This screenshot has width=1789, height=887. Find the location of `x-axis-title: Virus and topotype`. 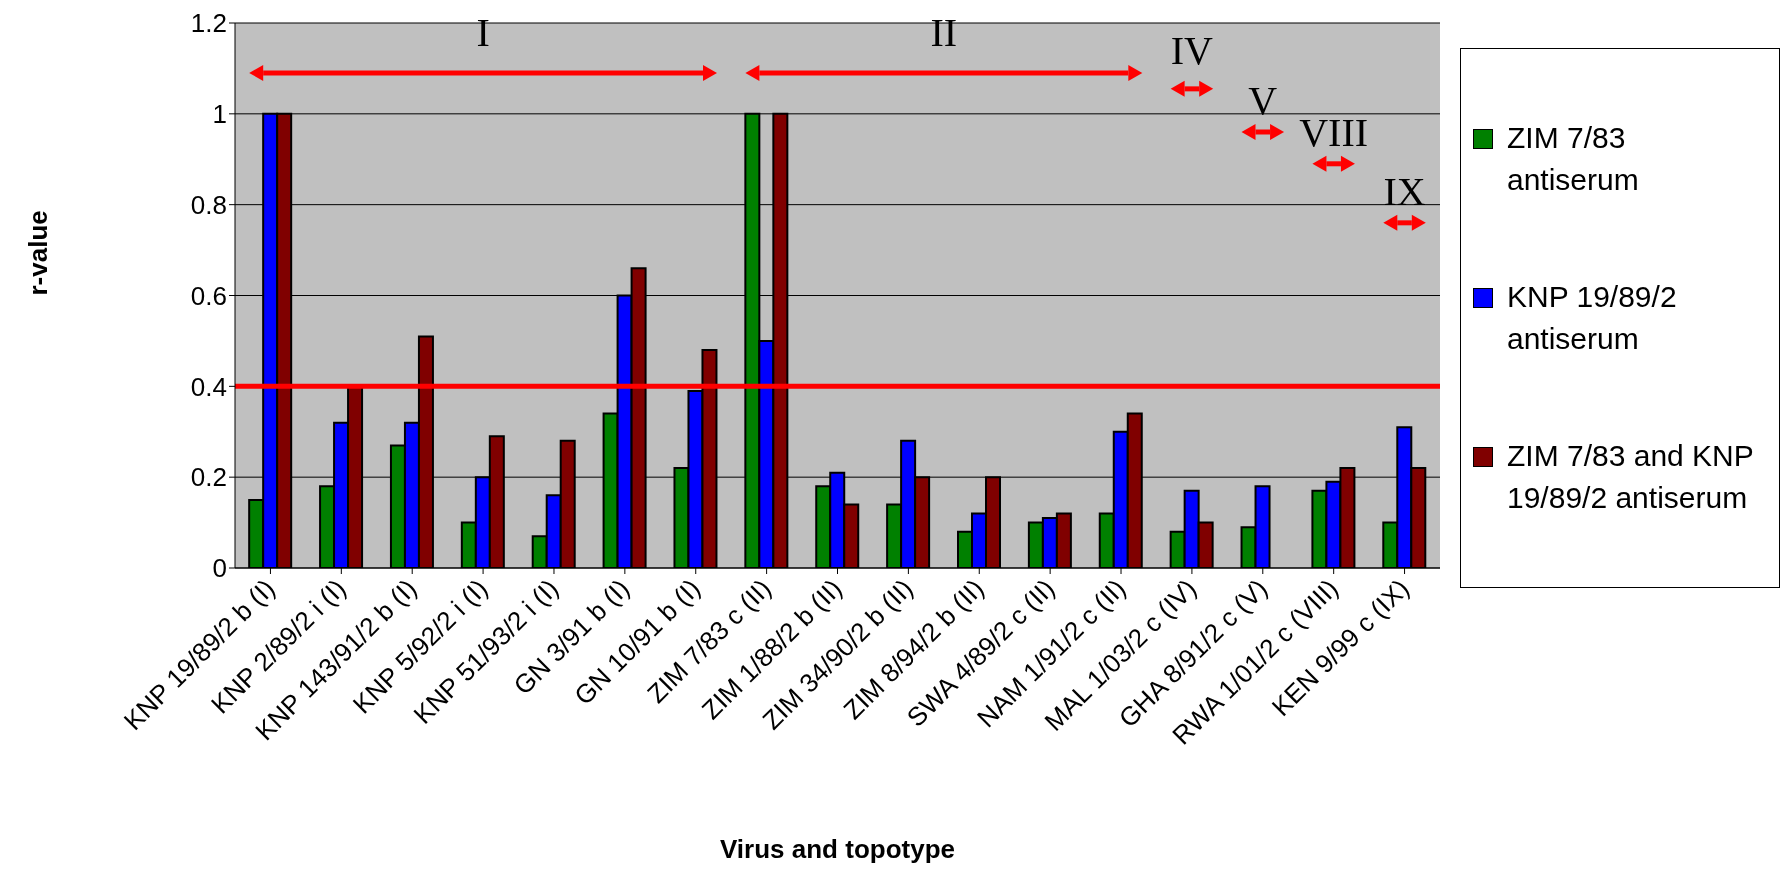

x-axis-title: Virus and topotype is located at coordinates (837, 849).